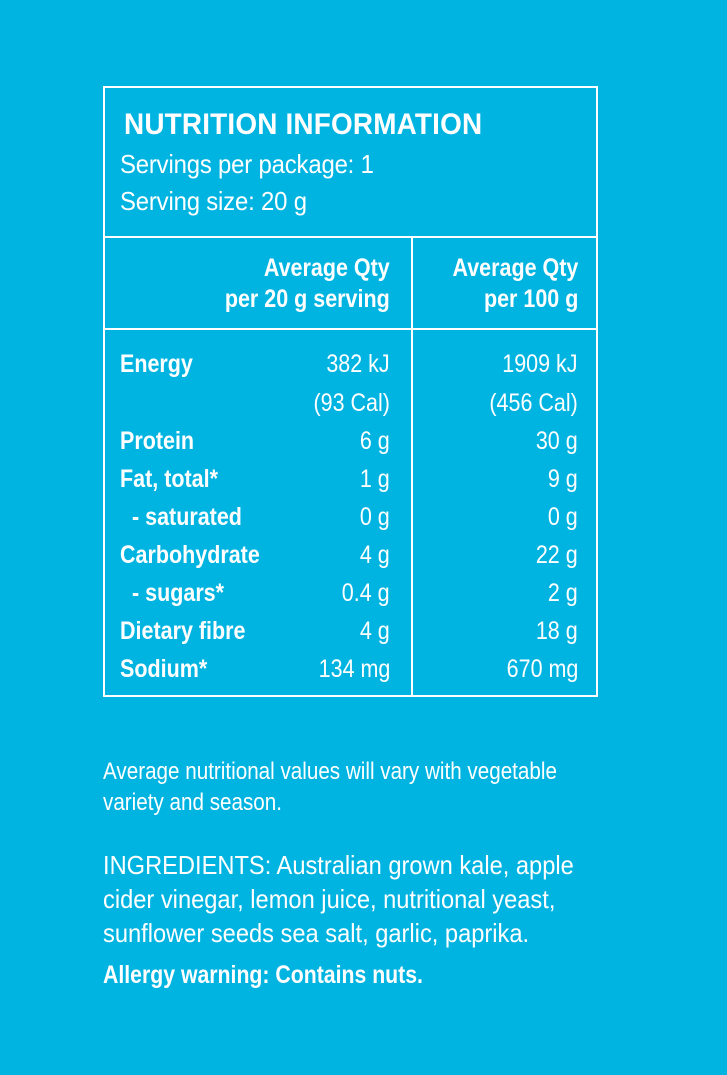 The height and width of the screenshot is (1075, 727). Describe the element at coordinates (557, 631) in the screenshot. I see `value-per-100g: 18 g` at that location.